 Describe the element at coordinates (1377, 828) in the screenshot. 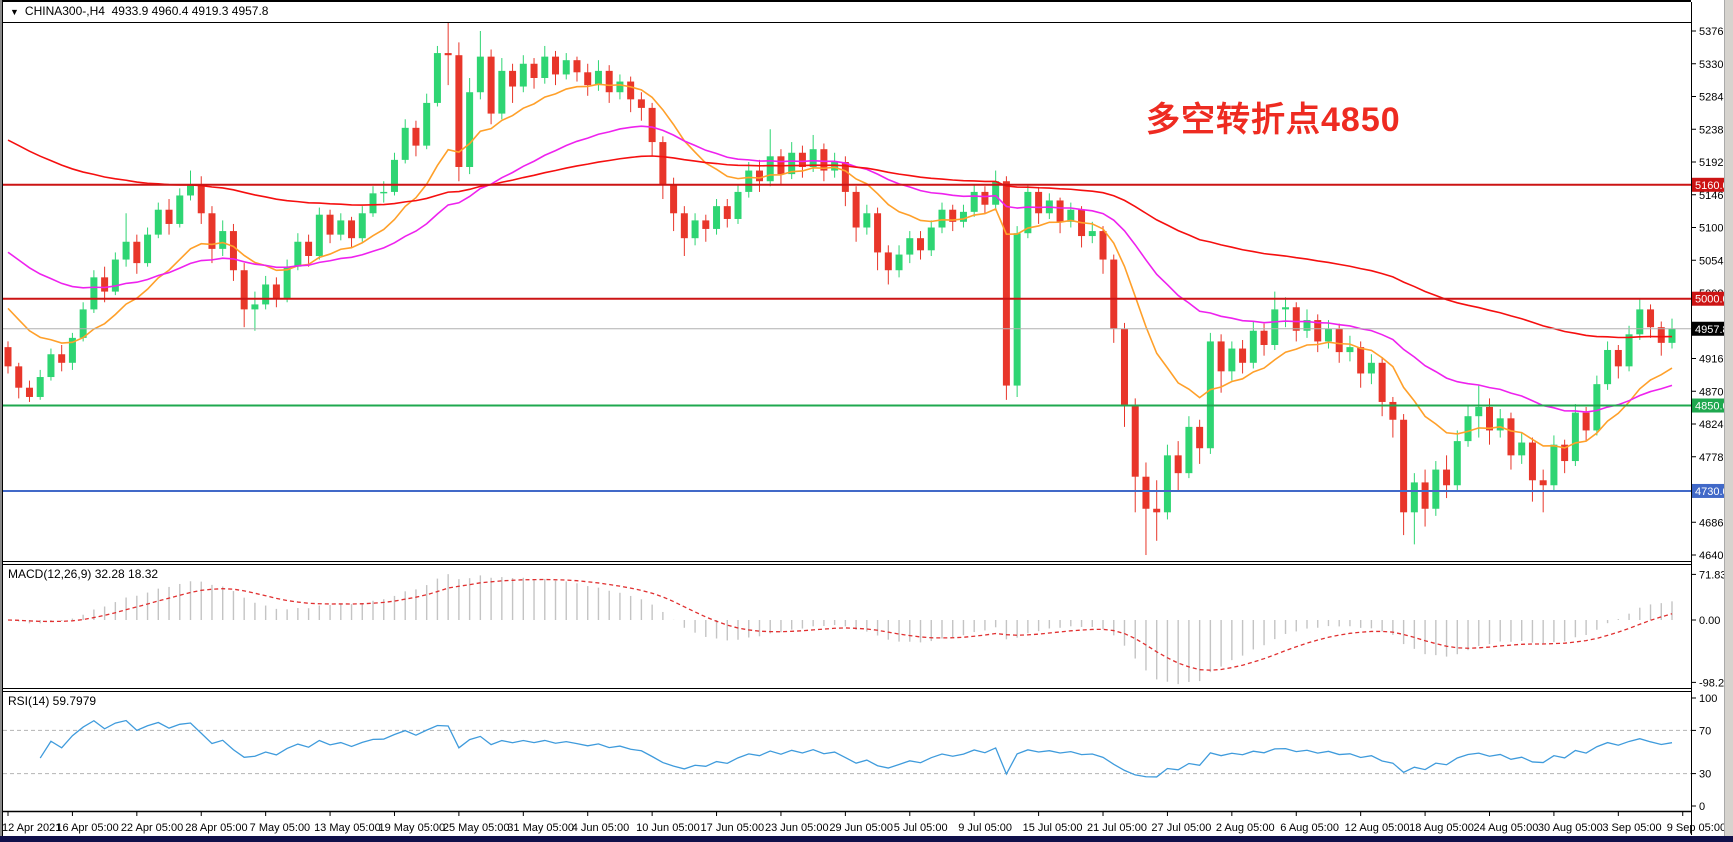

I see `time-tick-label: 12 Aug 05:00` at that location.